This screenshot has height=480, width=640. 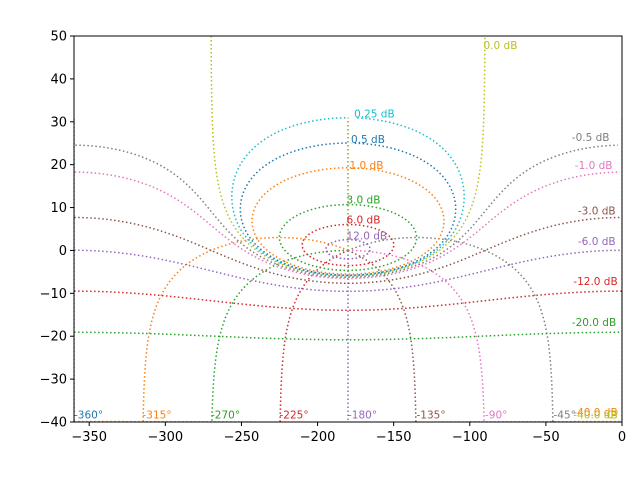 What do you see at coordinates (53, 423) in the screenshot?
I see `y-tick-label: −40` at bounding box center [53, 423].